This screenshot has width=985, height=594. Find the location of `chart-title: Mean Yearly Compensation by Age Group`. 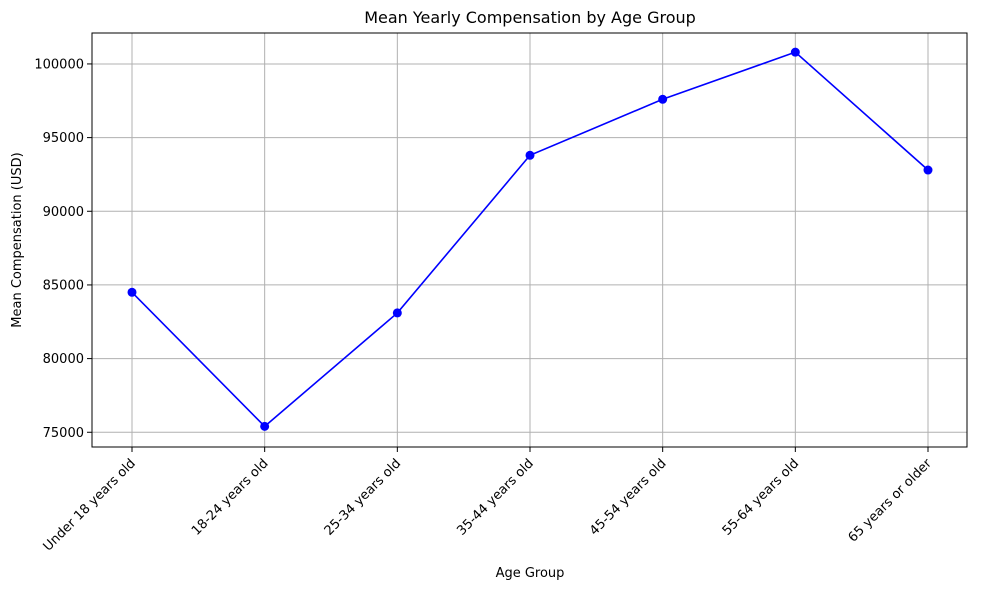

chart-title: Mean Yearly Compensation by Age Group is located at coordinates (530, 17).